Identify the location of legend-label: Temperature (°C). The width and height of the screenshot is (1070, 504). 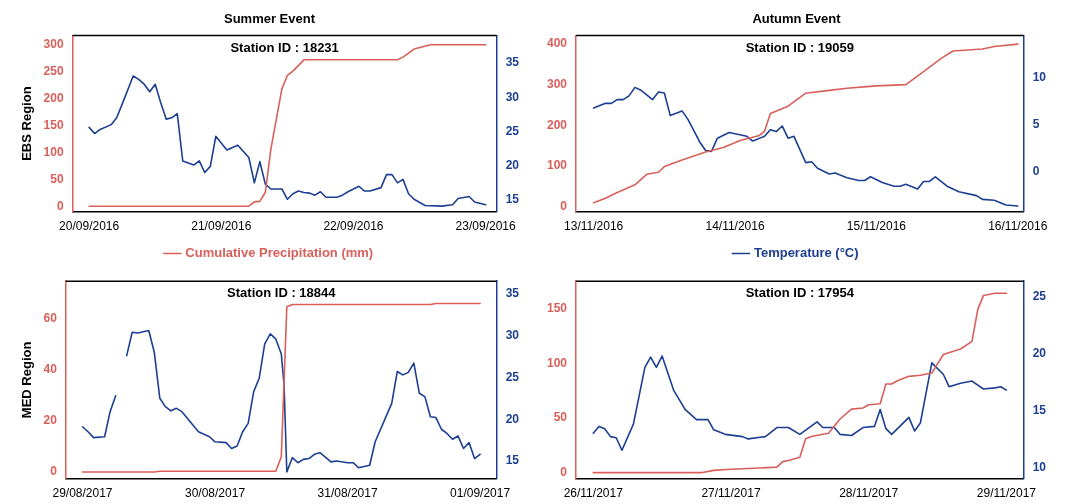
(806, 253).